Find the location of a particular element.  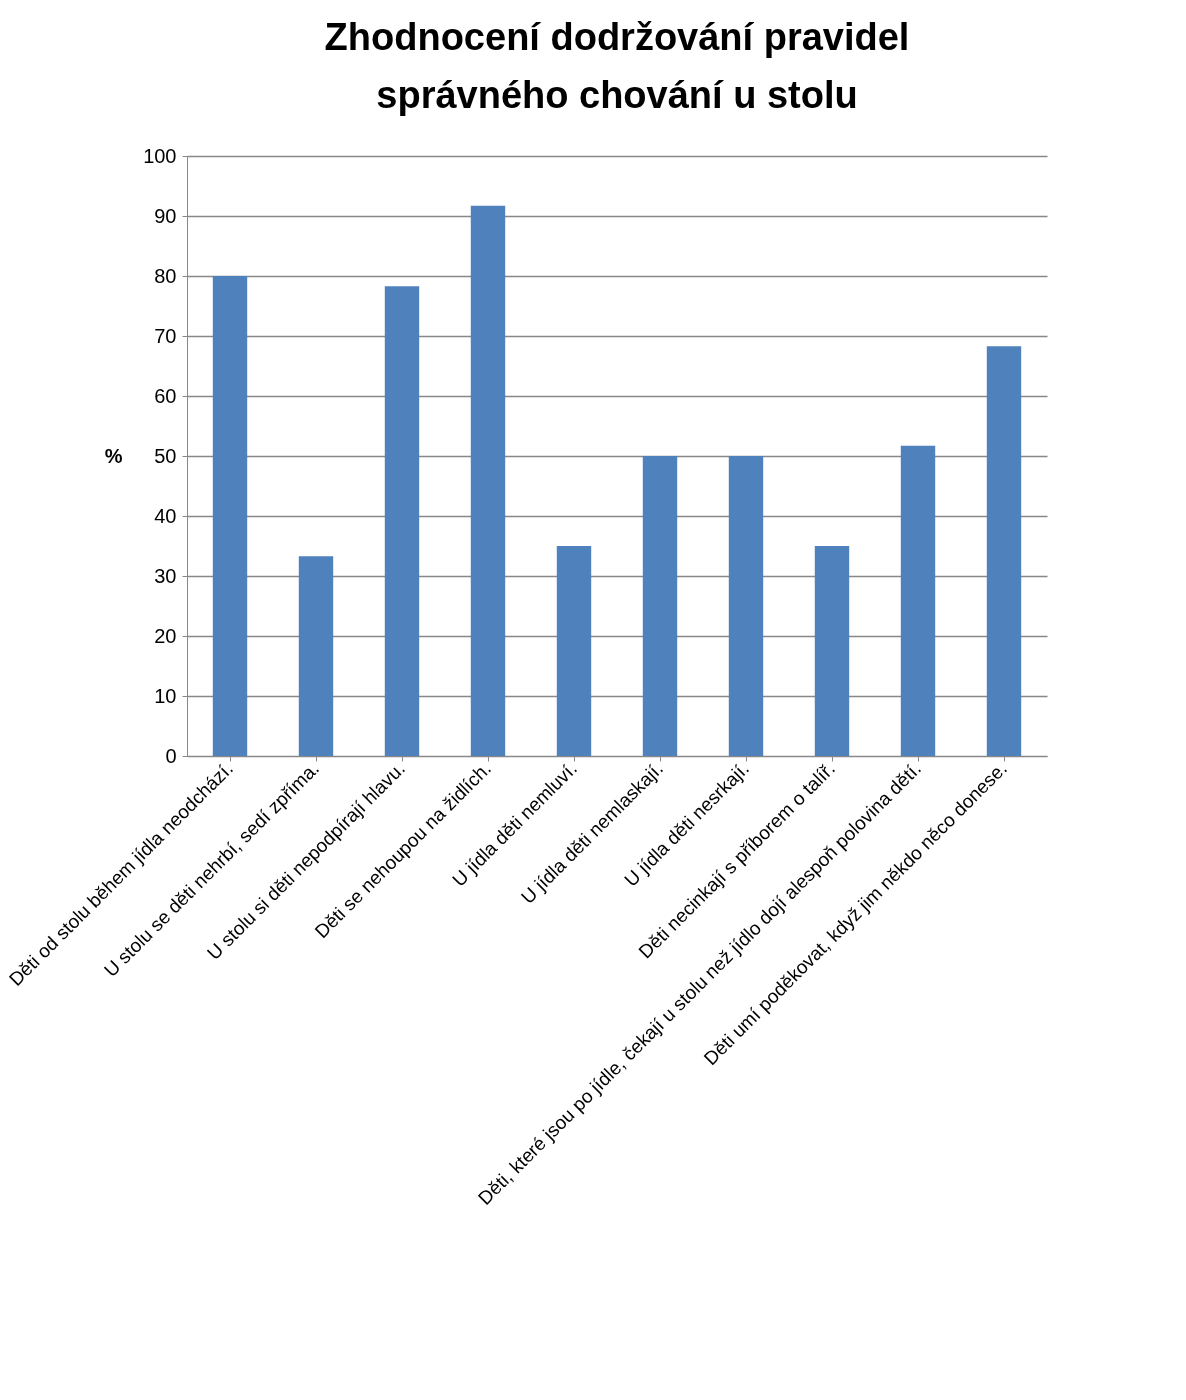

y-tick-label: 100 is located at coordinates (160, 155).